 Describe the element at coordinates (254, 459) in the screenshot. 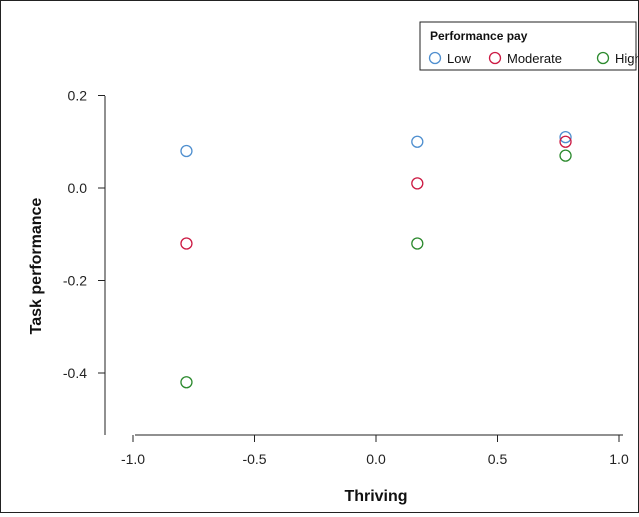

I see `x-tick-label: -0.5` at that location.